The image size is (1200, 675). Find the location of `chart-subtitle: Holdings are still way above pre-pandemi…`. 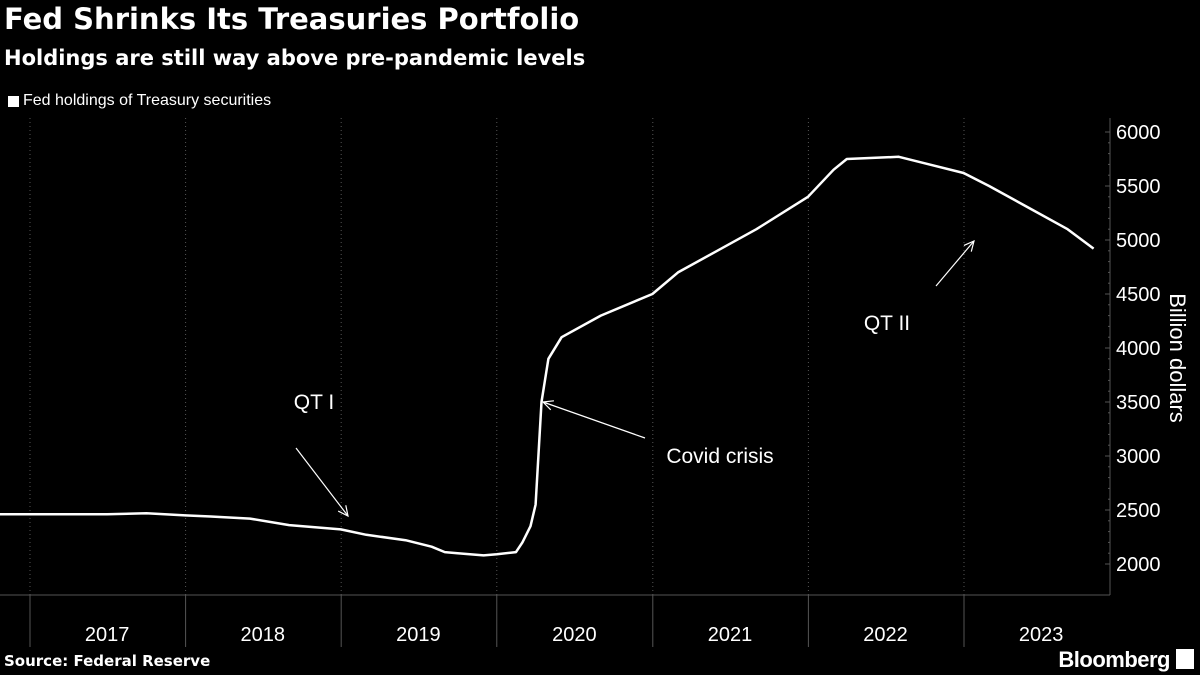

chart-subtitle: Holdings are still way above pre-pandemi… is located at coordinates (295, 58).